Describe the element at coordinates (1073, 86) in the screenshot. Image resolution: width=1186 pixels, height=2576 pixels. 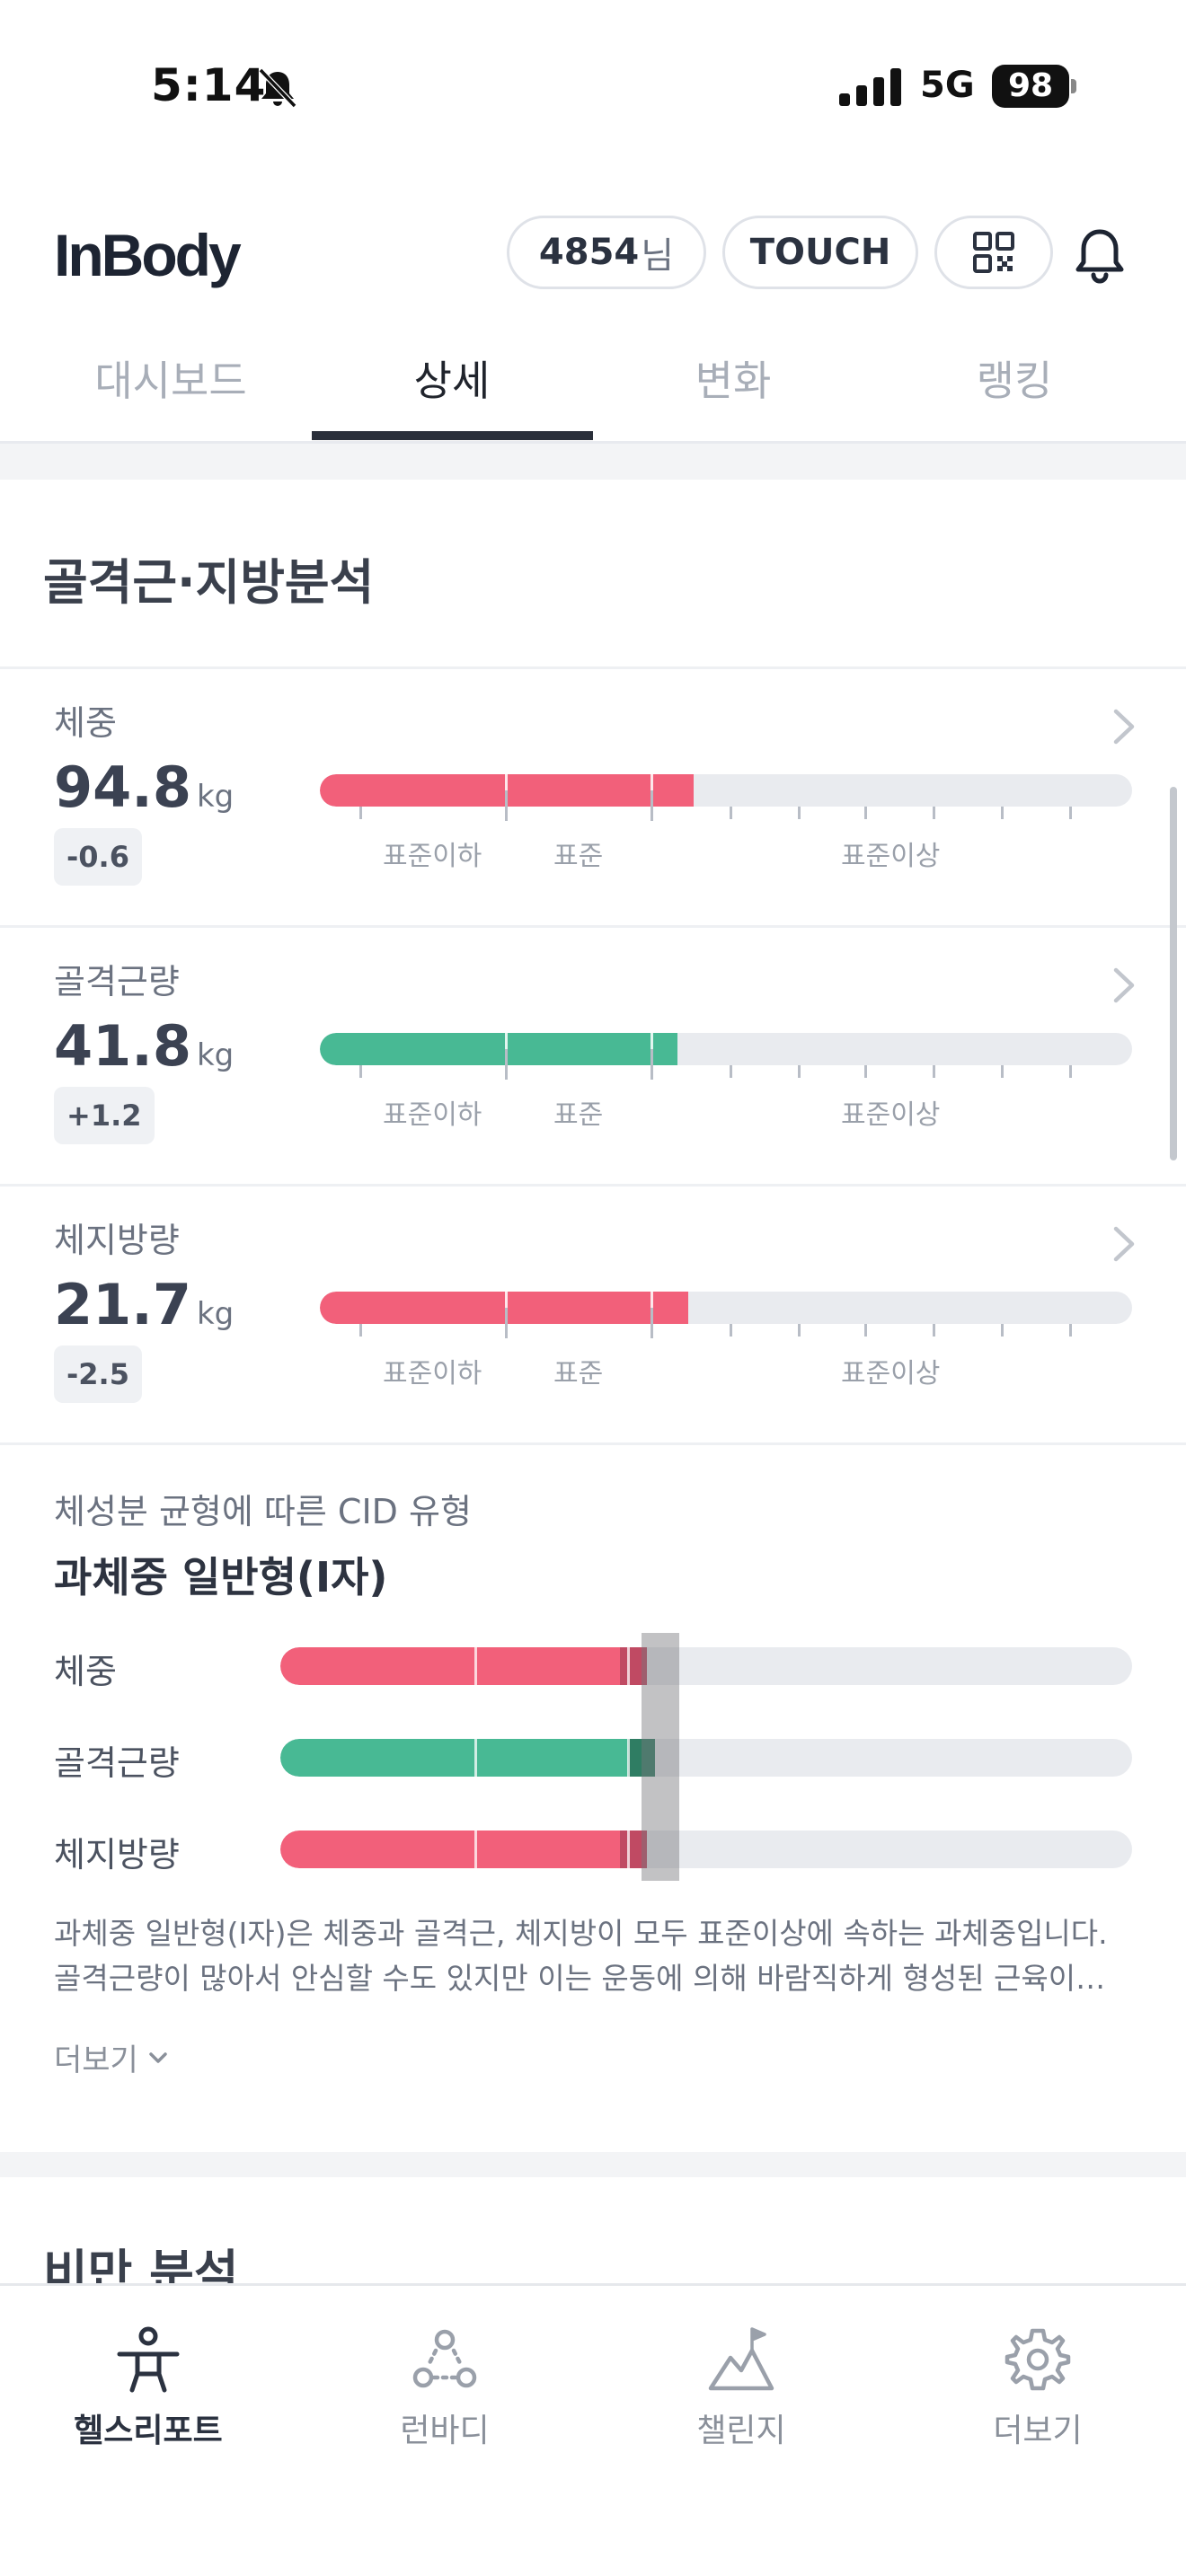
I see `battery-tip` at that location.